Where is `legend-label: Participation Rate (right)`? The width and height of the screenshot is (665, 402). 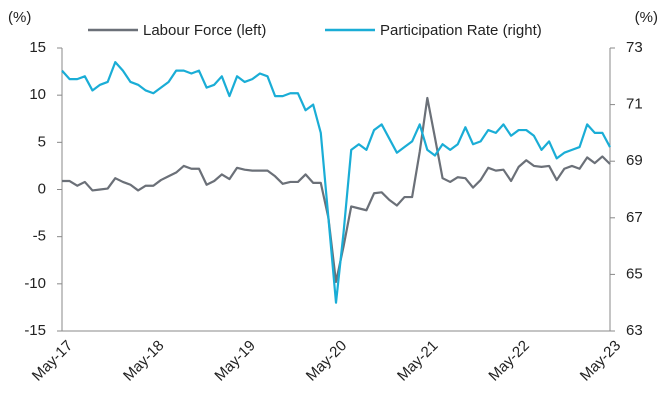 legend-label: Participation Rate (right) is located at coordinates (461, 30).